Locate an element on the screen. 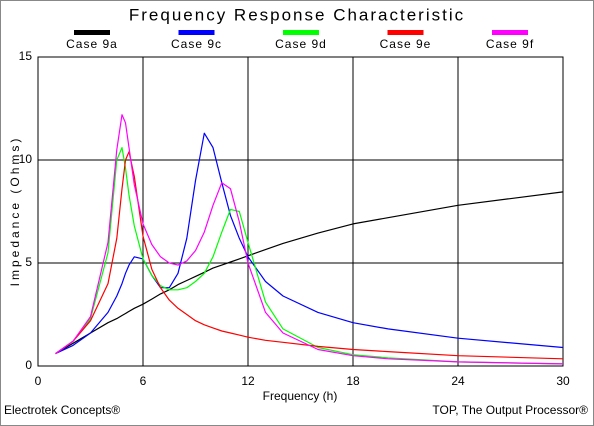  x-tick-label: 30 is located at coordinates (563, 381).